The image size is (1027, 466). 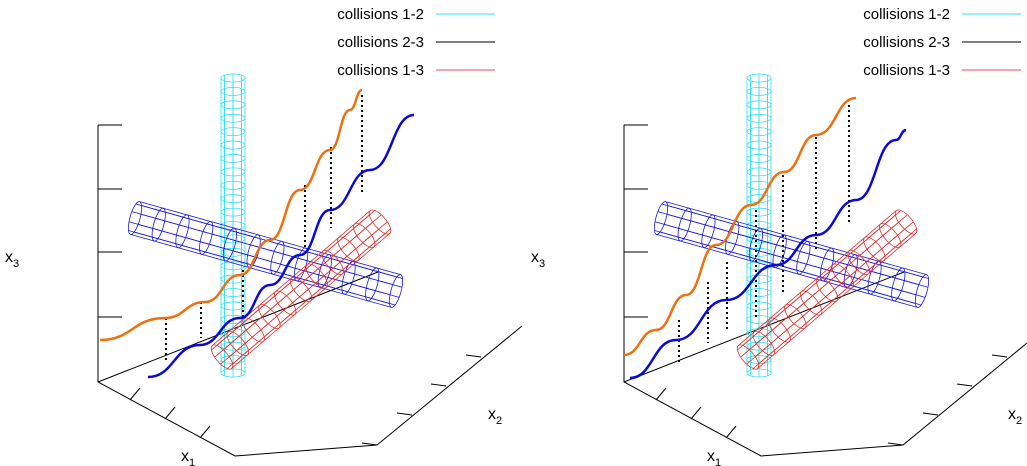 I want to click on right-orange-trajectory, so click(x=740, y=226).